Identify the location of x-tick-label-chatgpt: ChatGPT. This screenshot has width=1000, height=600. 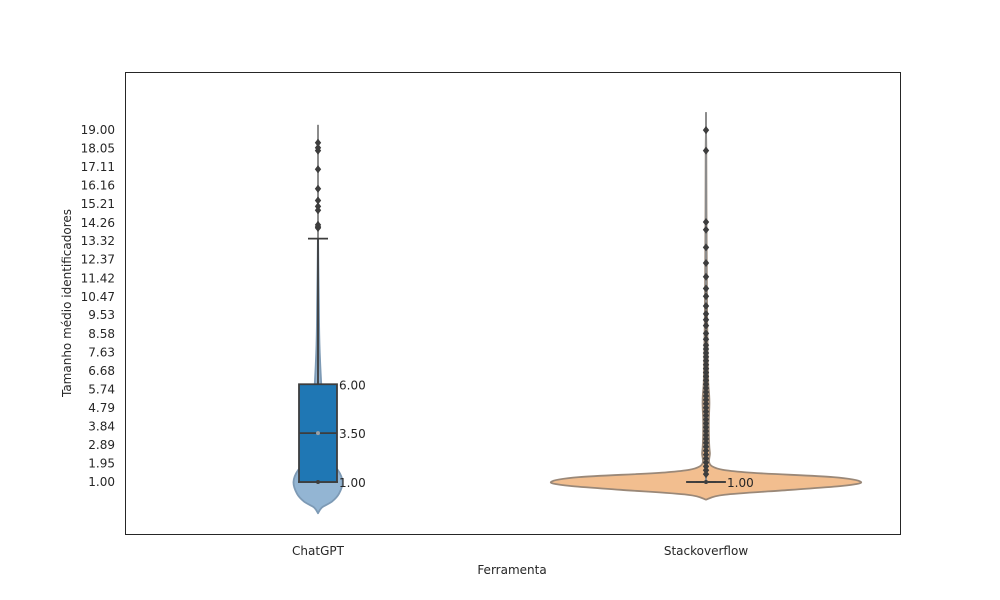
(318, 551).